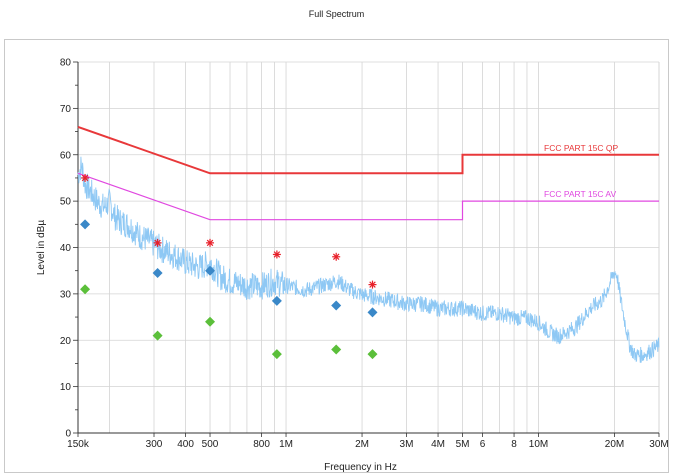 The image size is (673, 476). Describe the element at coordinates (483, 444) in the screenshot. I see `x-tick-label: 6` at that location.